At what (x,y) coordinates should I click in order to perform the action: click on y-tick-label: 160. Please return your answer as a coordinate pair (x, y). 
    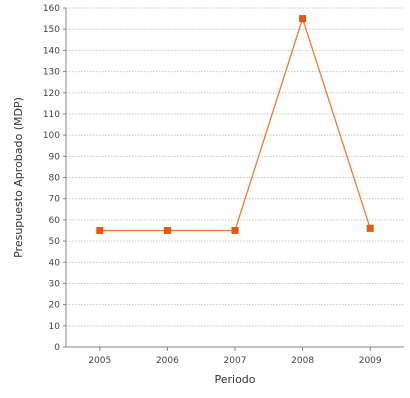
    Looking at the image, I should click on (51, 9).